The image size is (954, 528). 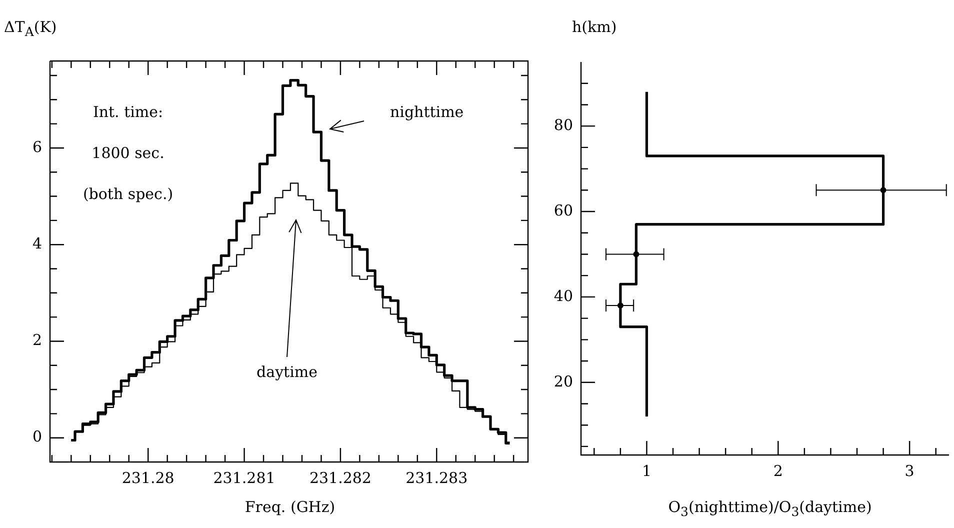 I want to click on annotation: nighttime, so click(x=427, y=111).